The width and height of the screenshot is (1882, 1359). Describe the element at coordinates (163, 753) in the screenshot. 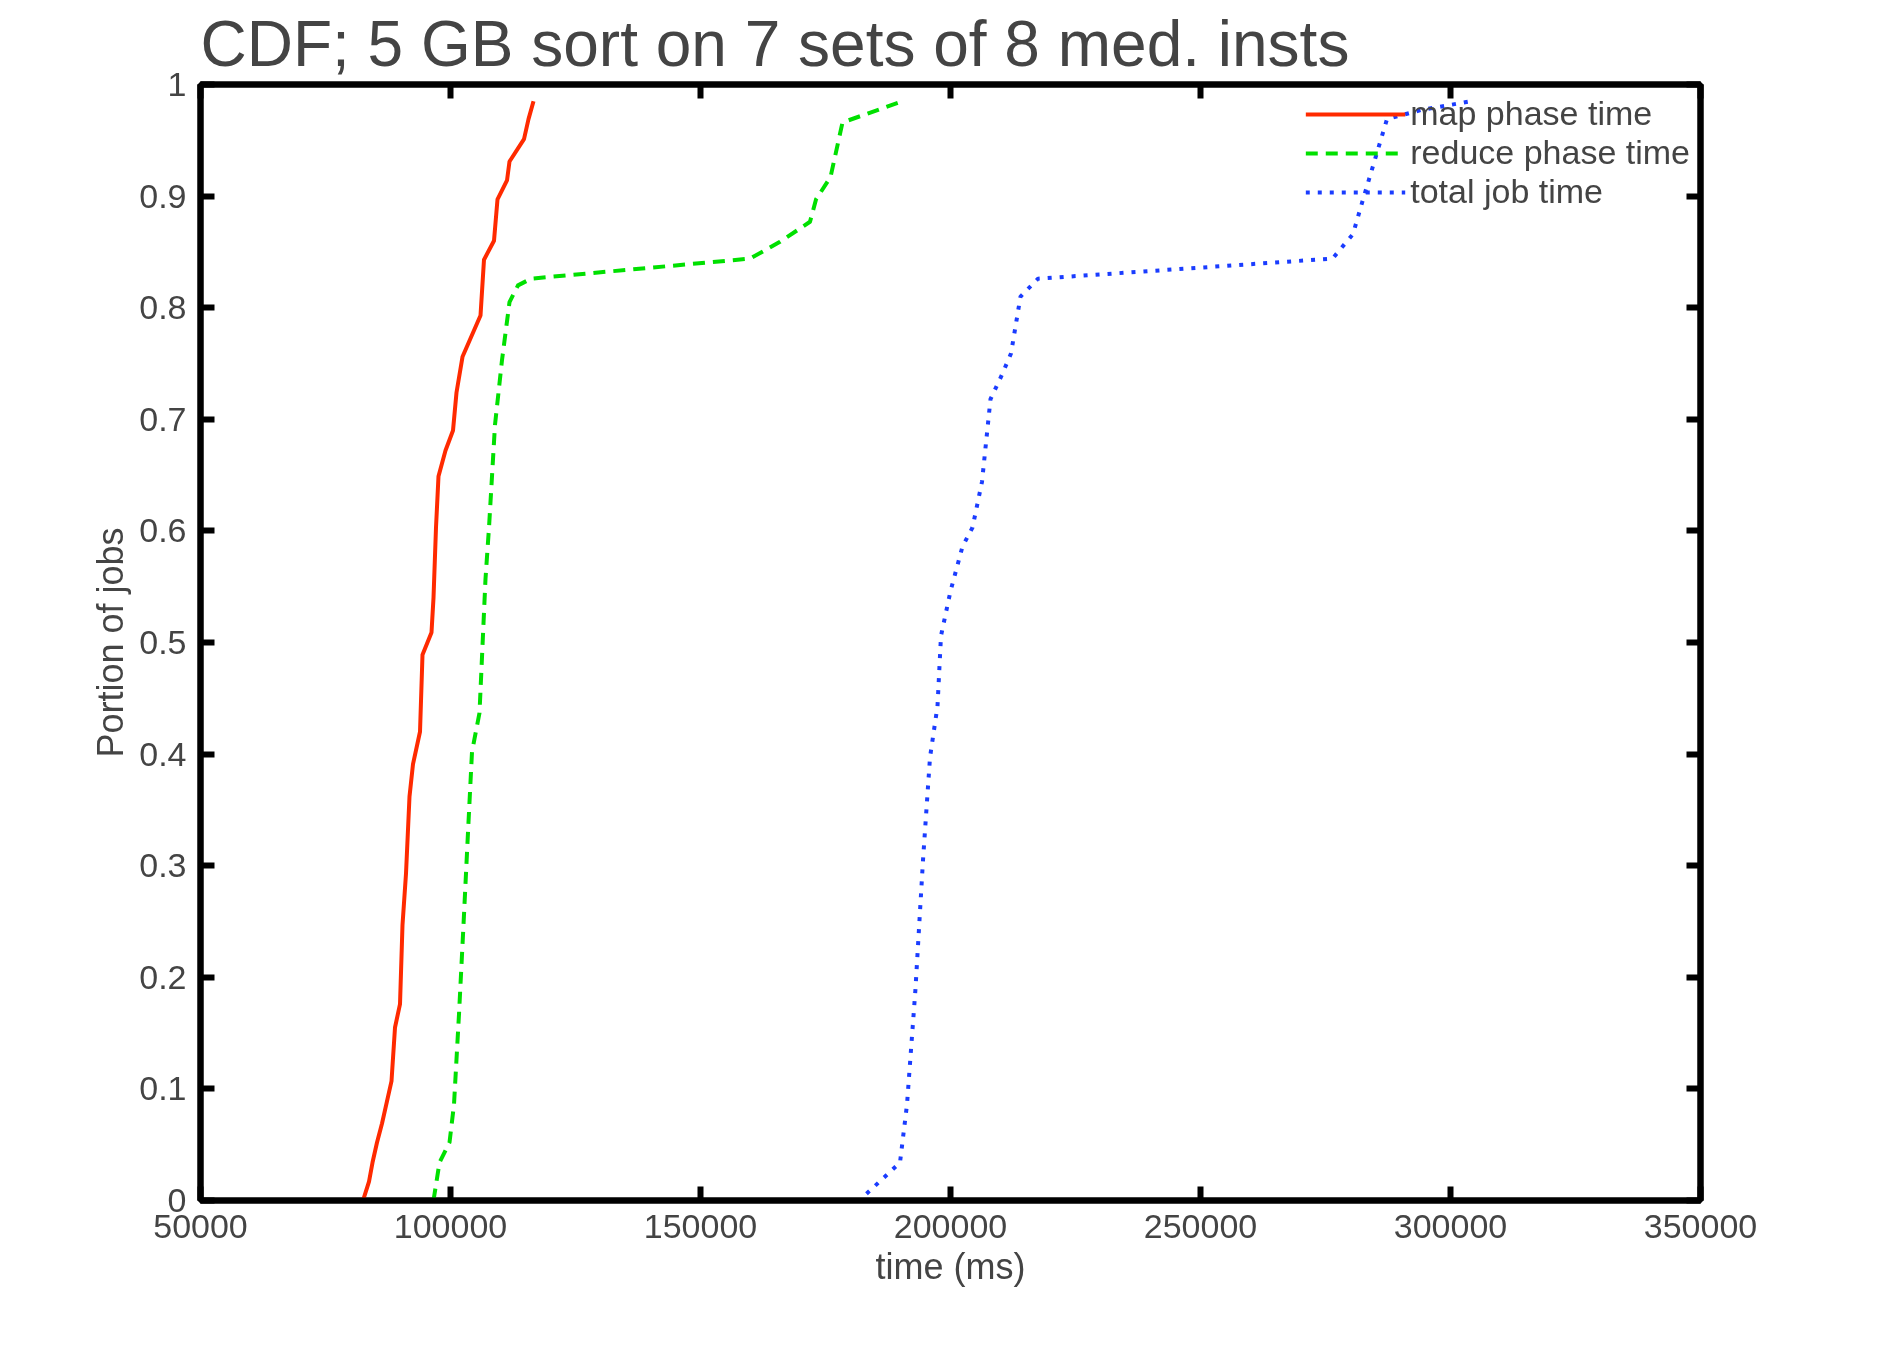

I see `y-tick-label: 0.4` at that location.